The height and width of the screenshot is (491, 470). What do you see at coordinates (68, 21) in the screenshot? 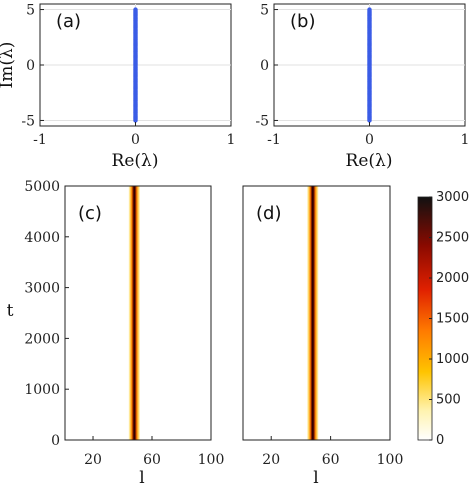
I see `panel-label: (a)` at bounding box center [68, 21].